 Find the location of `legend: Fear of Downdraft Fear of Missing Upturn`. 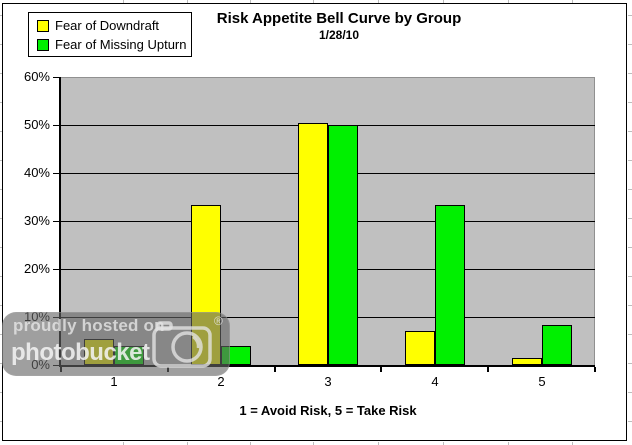

legend: Fear of Downdraft Fear of Missing Upturn is located at coordinates (110, 34).